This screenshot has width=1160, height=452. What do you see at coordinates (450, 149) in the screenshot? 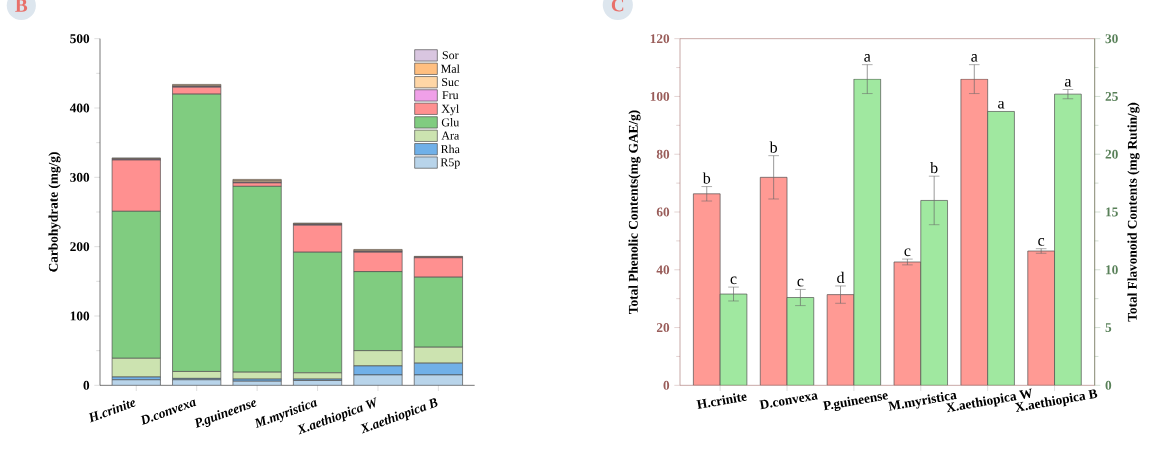
I see `legend-label: Rha` at bounding box center [450, 149].